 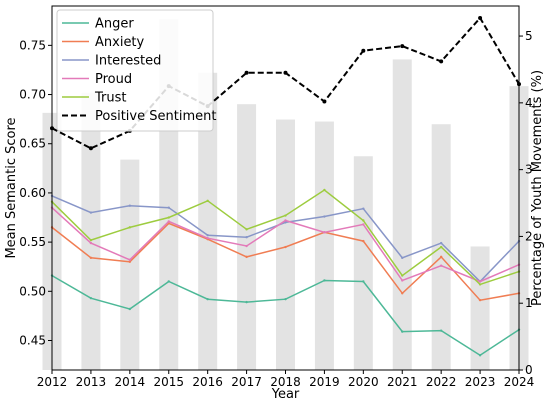 I want to click on bar-2019, so click(x=324, y=245).